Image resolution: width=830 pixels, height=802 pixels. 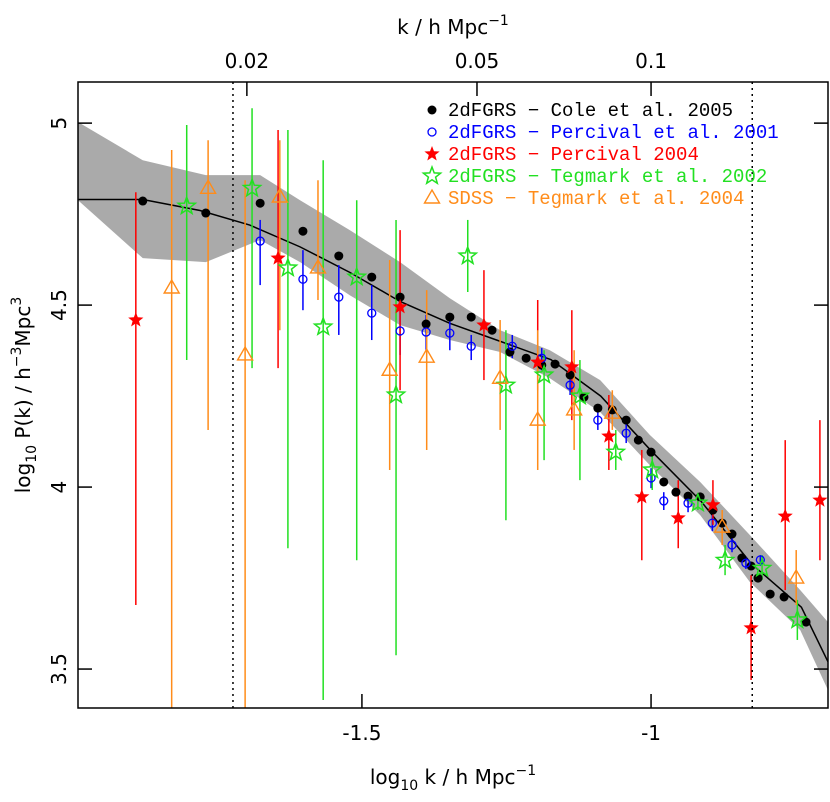 I want to click on label-part: −1, so click(x=498, y=21).